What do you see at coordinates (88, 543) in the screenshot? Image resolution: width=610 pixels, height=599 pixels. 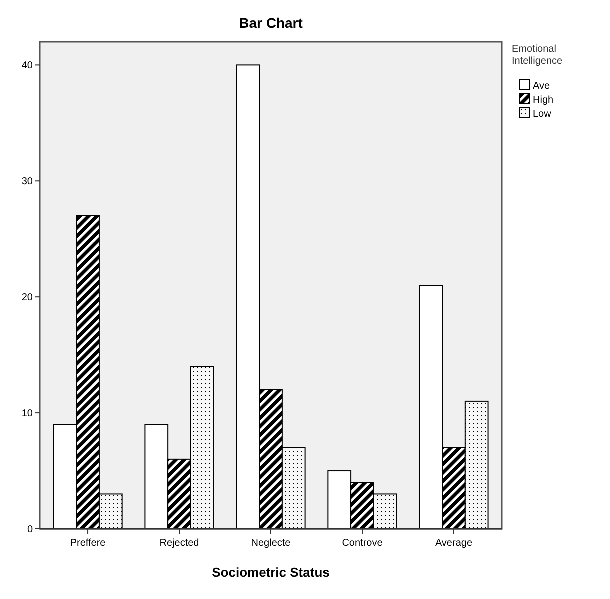 I see `x-tick-label: Preffere` at bounding box center [88, 543].